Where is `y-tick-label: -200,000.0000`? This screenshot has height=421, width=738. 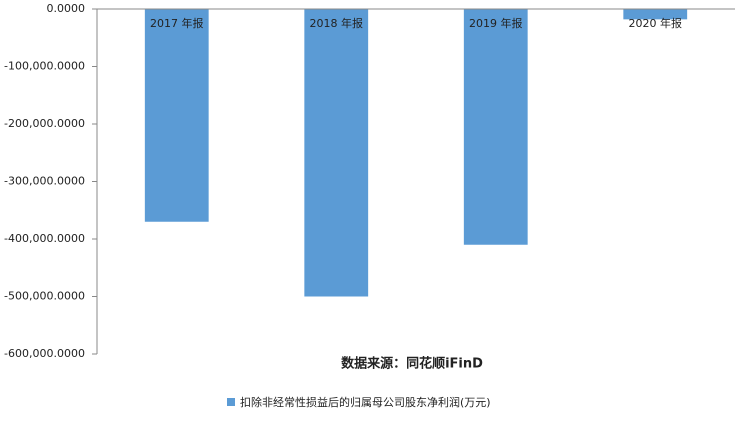
y-tick-label: -200,000.0000 is located at coordinates (44, 123).